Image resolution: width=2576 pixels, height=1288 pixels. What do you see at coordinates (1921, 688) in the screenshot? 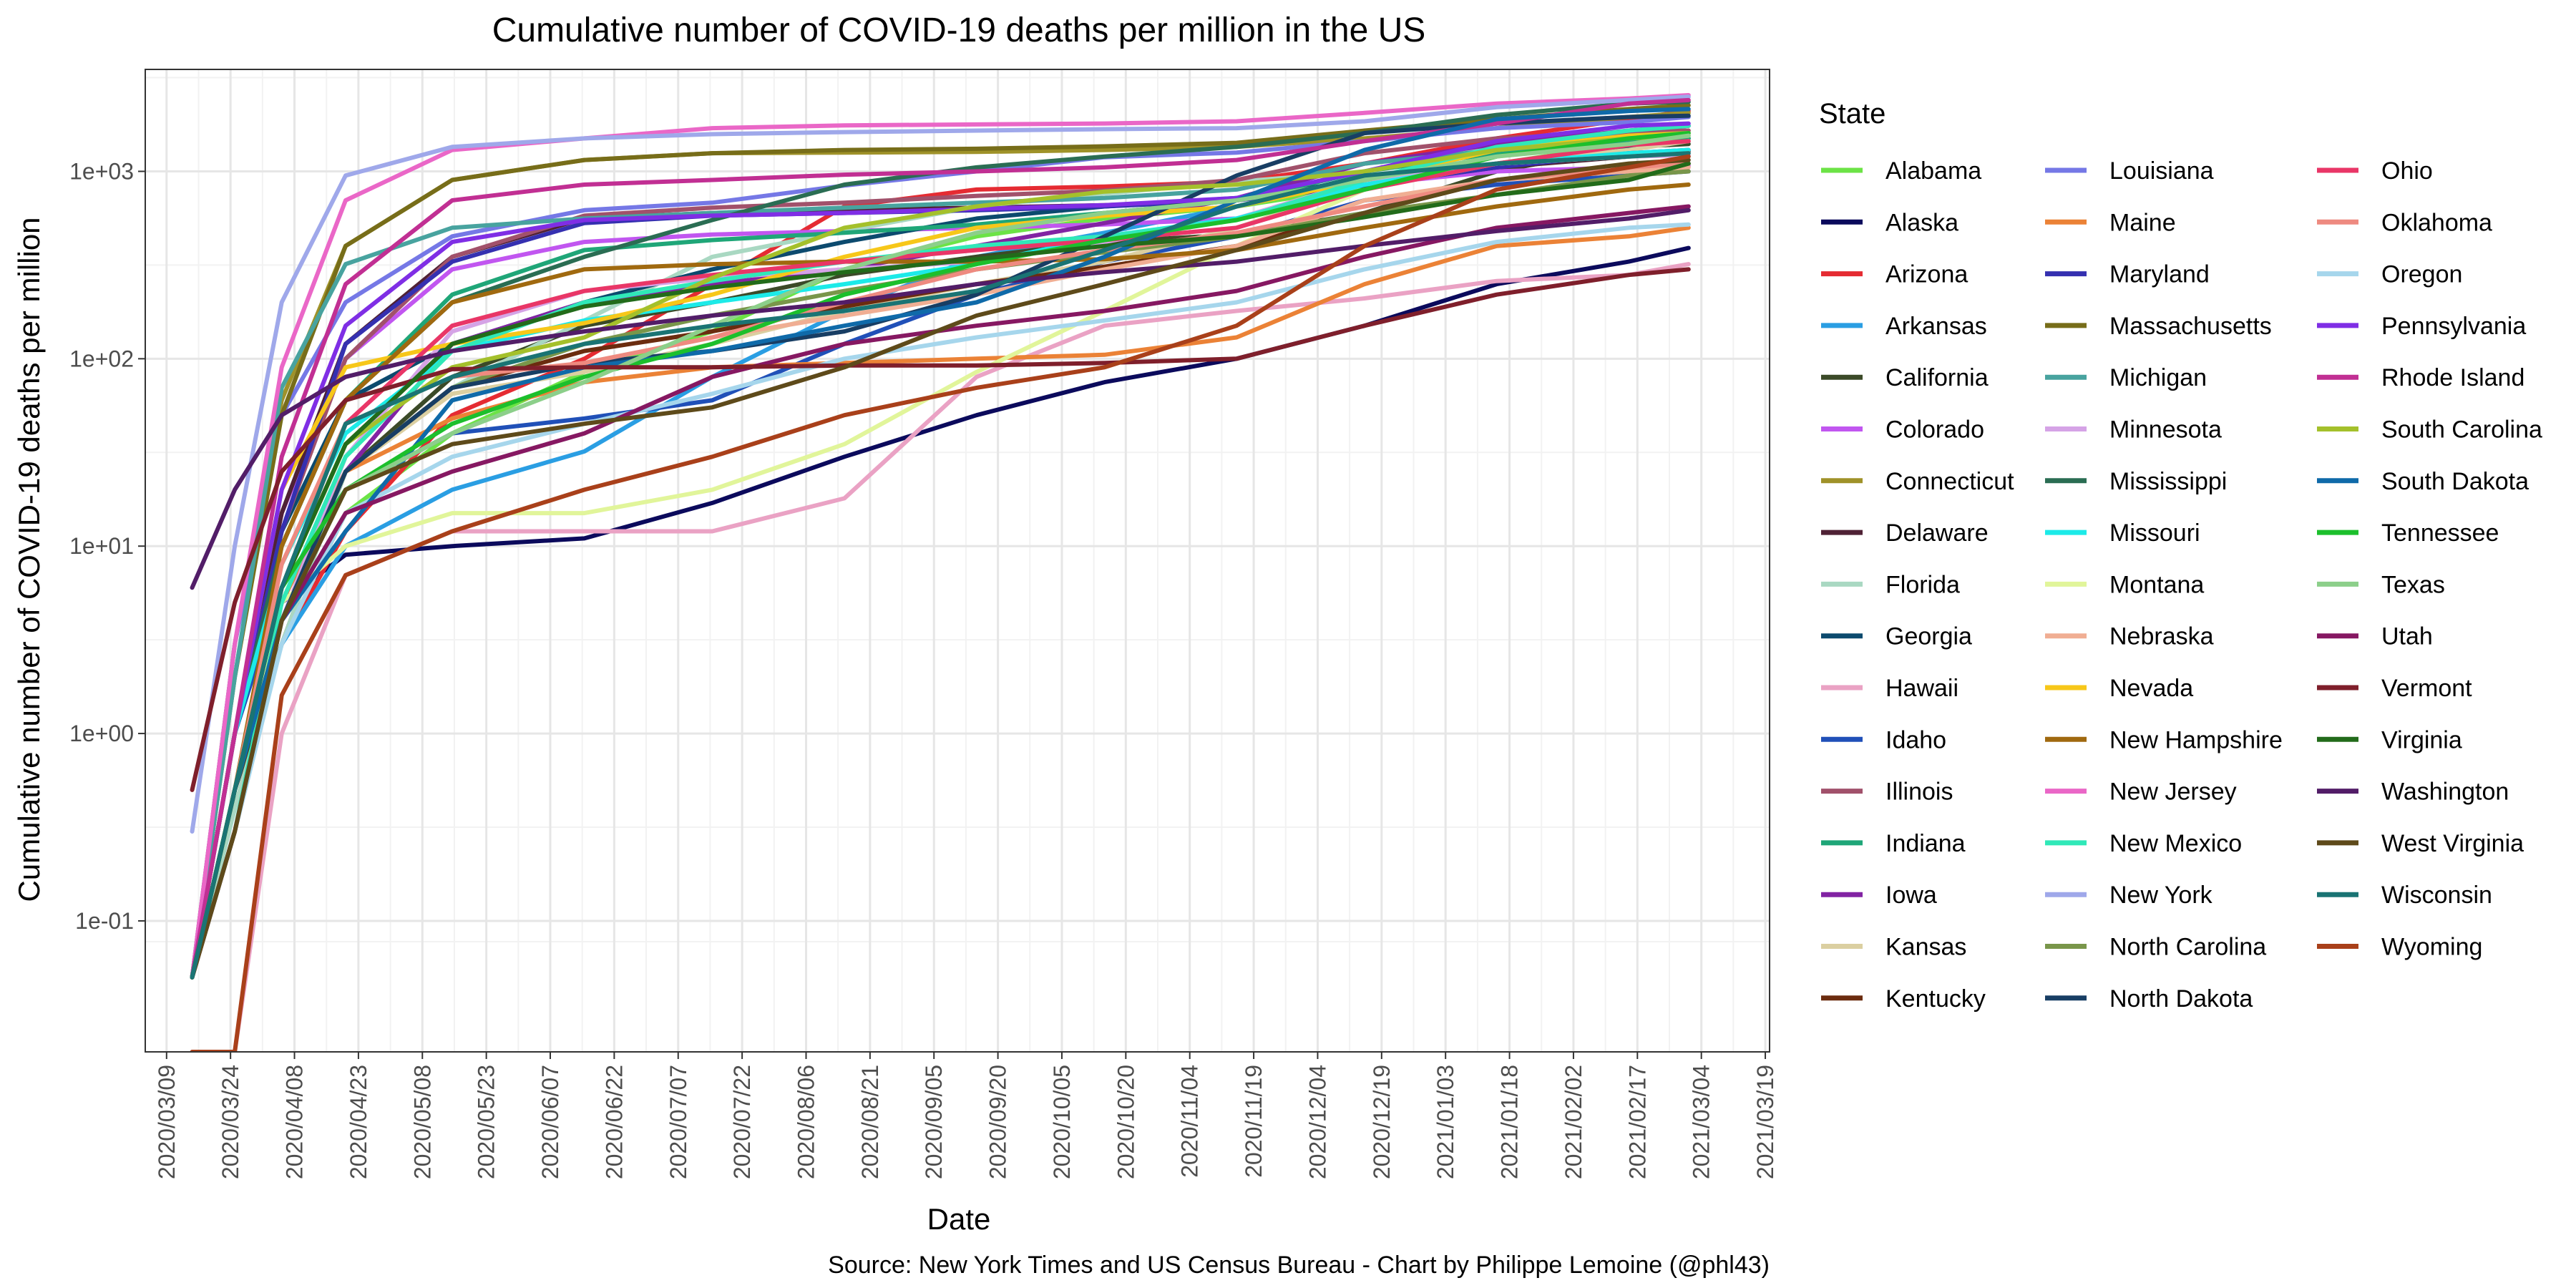
I see `legend-label: Hawaii` at bounding box center [1921, 688].